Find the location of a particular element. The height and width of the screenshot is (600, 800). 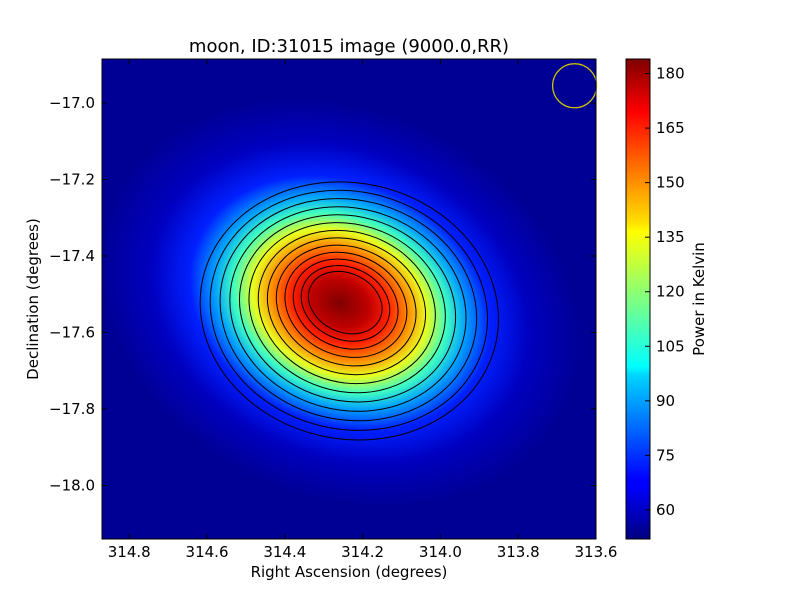

colorbar-tick-label: 90 is located at coordinates (665, 401).